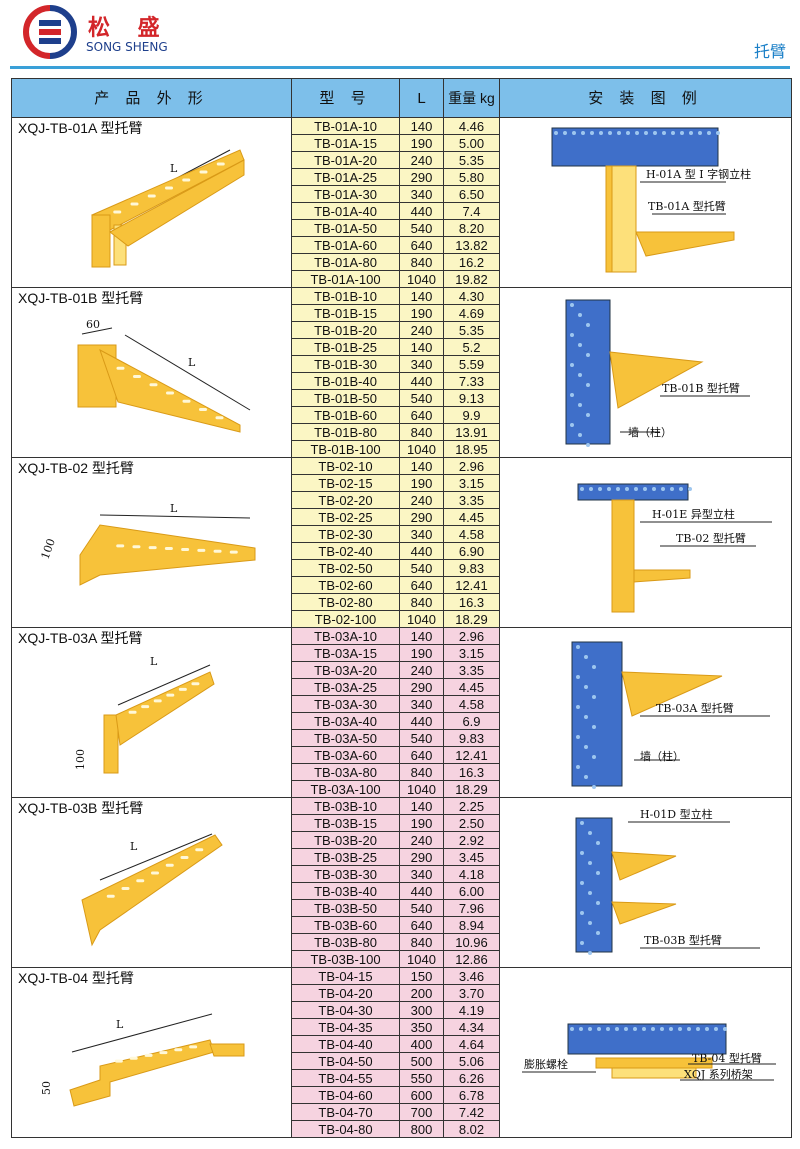  Describe the element at coordinates (345, 738) in the screenshot. I see `model-cell: TB-03A-50` at that location.